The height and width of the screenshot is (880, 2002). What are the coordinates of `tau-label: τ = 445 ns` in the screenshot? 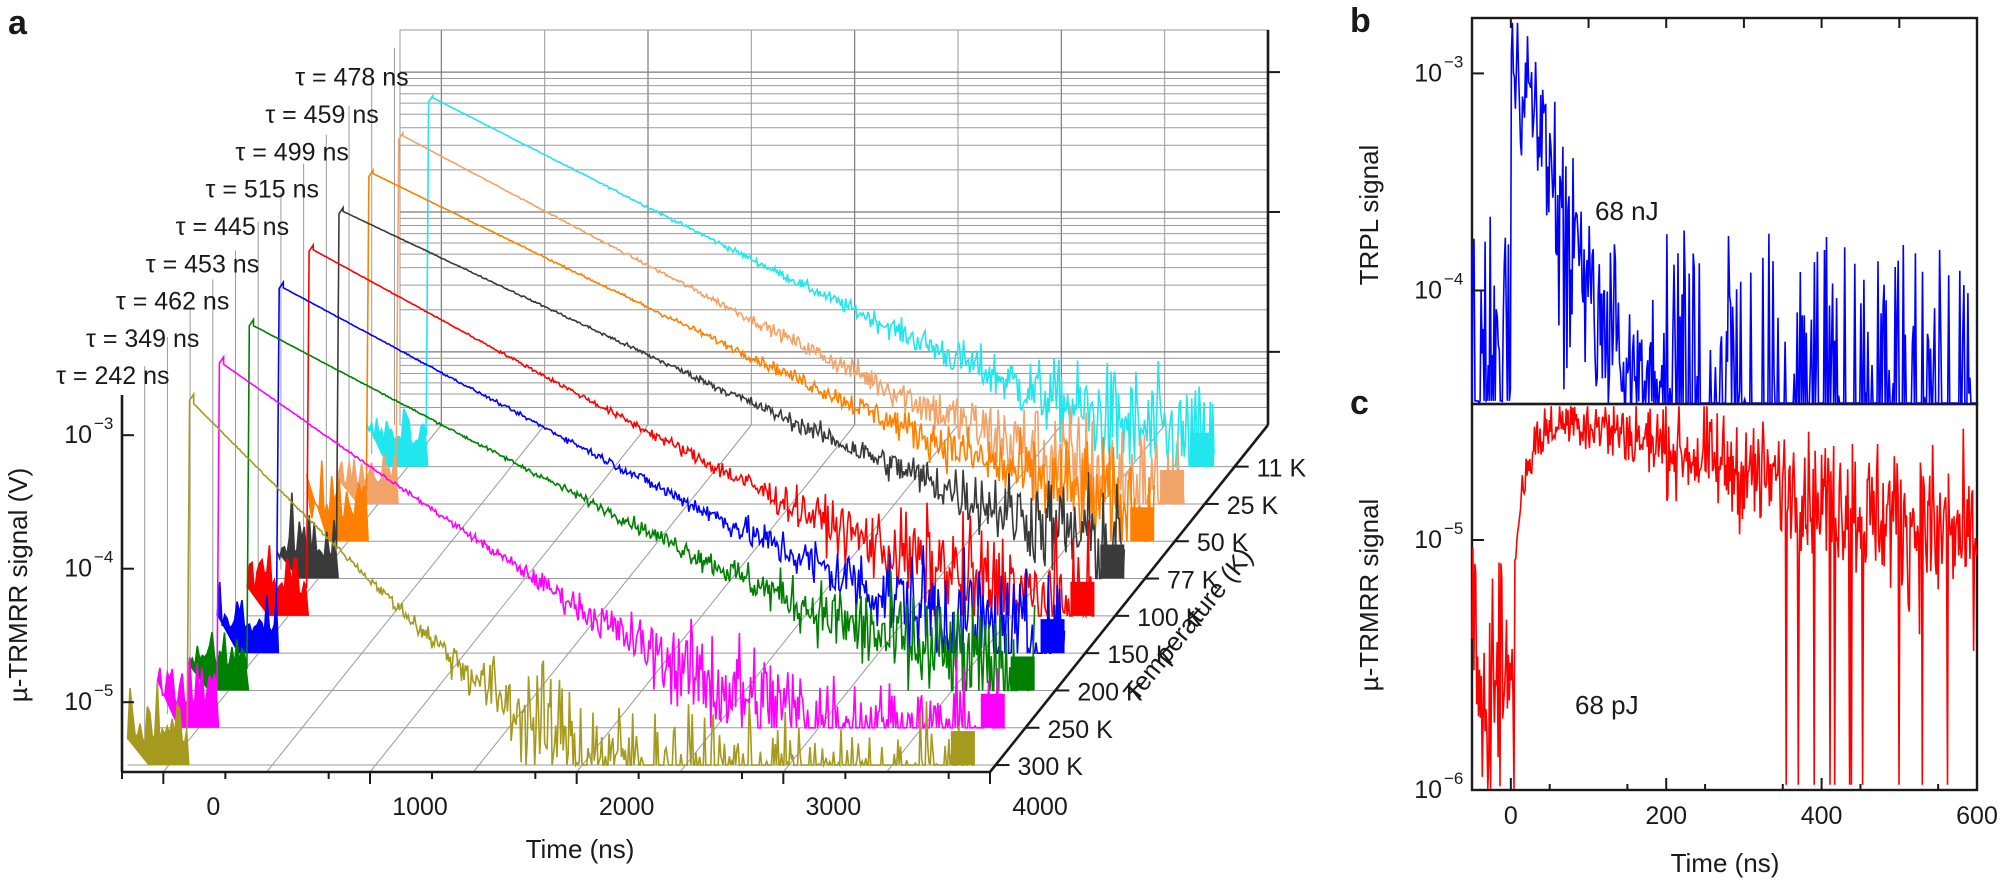 It's located at (232, 227).